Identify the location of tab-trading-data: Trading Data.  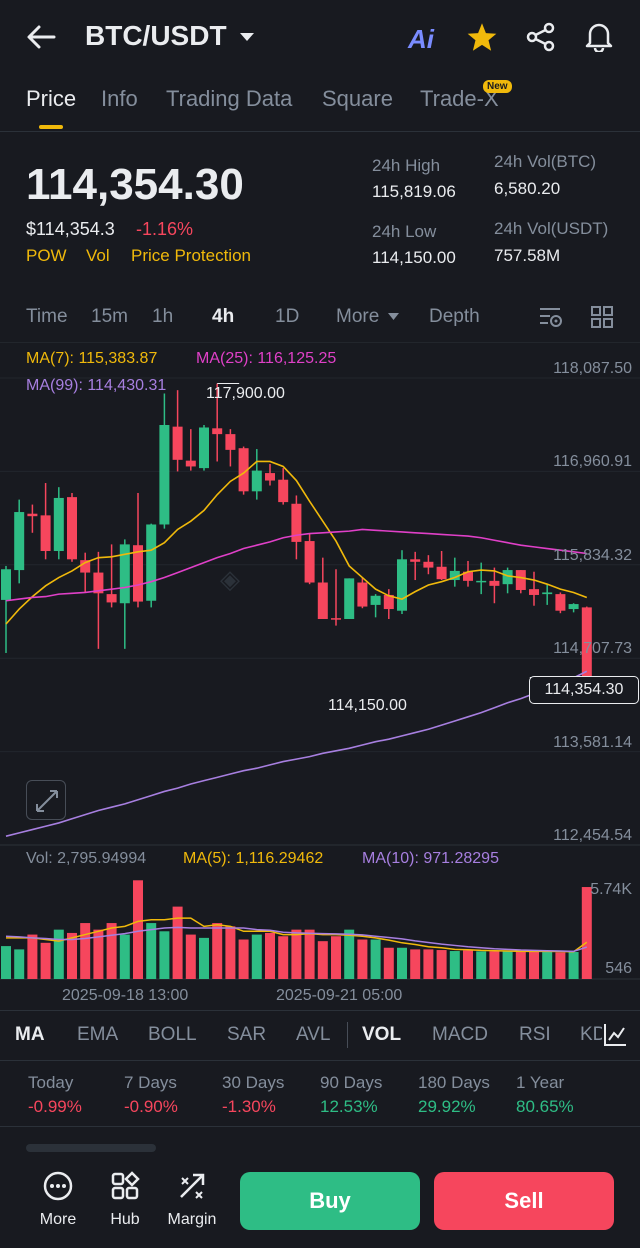
(229, 98).